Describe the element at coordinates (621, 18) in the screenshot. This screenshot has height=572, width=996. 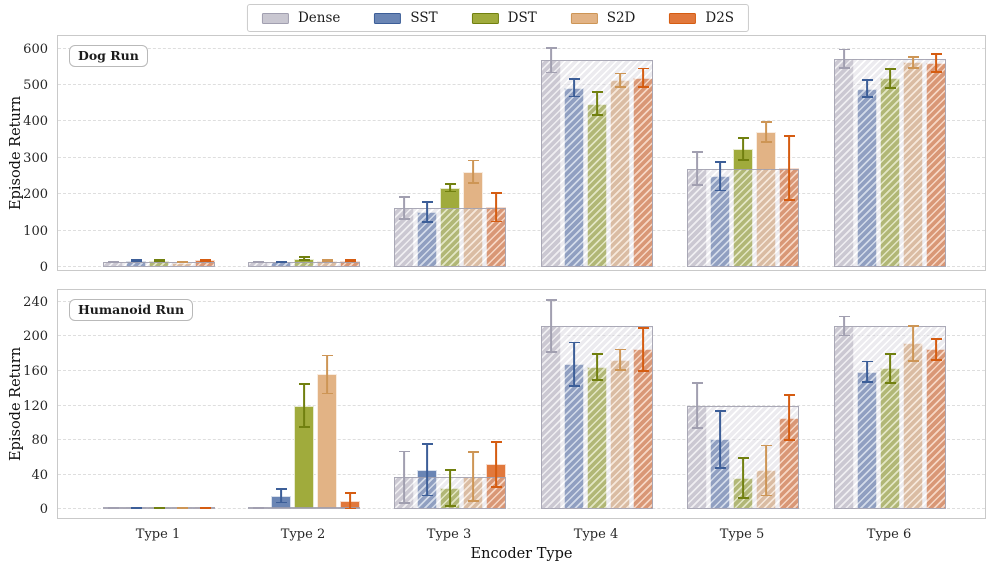
I see `legend-label: S2D` at that location.